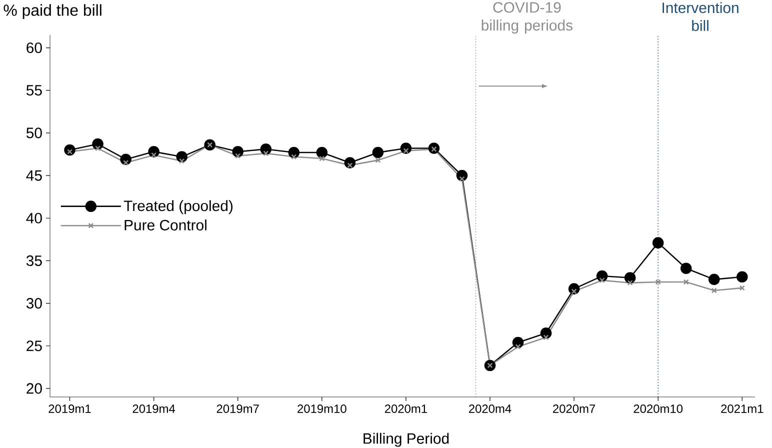 Image resolution: width=772 pixels, height=448 pixels. I want to click on x-tick-label: 2020m7, so click(574, 408).